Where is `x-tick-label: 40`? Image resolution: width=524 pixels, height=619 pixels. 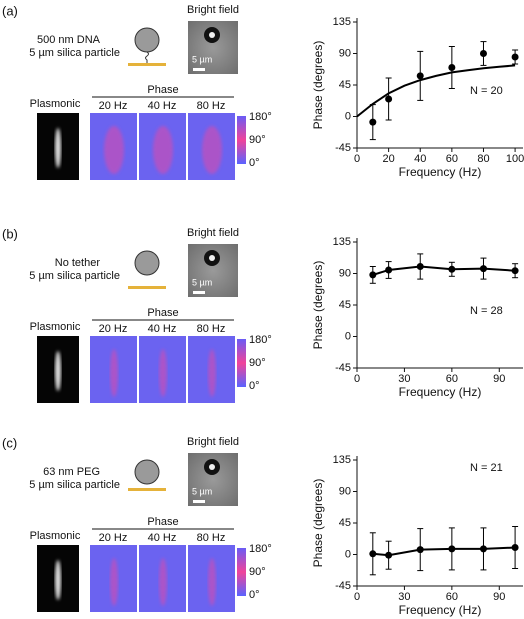 x-tick-label: 40 is located at coordinates (420, 159).